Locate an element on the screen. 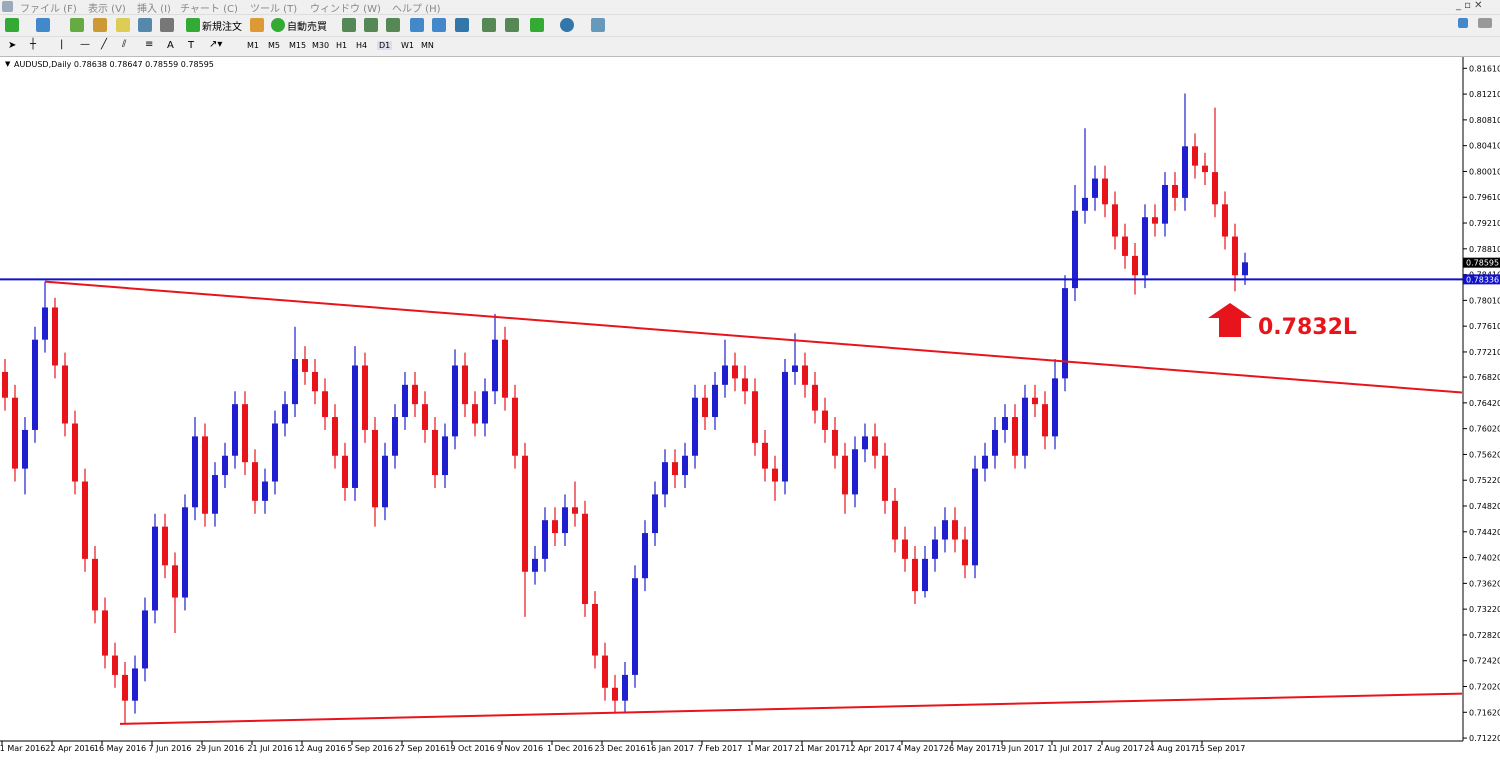  label-tool: T is located at coordinates (191, 45).